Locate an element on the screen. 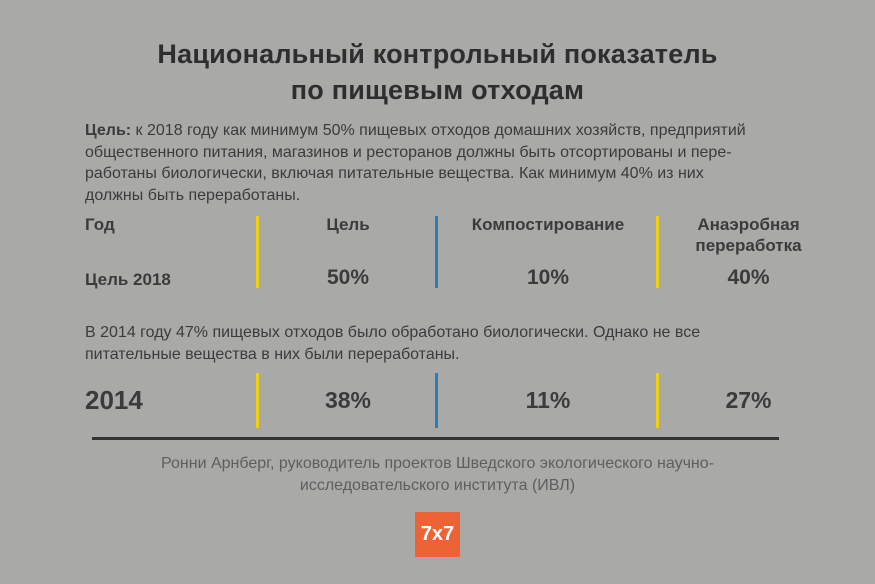  actual-composting-value: 11% is located at coordinates (548, 400).